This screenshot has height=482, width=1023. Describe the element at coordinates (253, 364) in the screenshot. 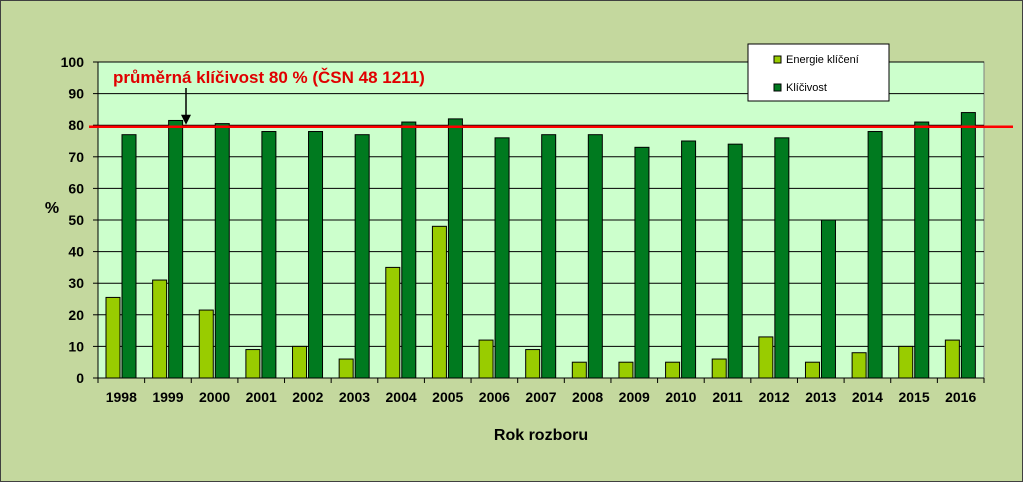

I see `bar-energie-2001` at that location.